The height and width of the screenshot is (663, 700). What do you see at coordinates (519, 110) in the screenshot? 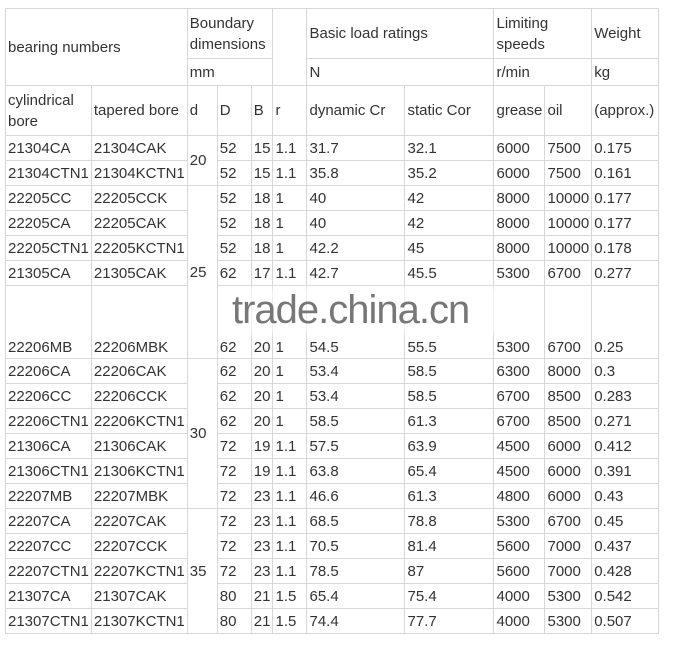
I see `col-grease: grease` at bounding box center [519, 110].